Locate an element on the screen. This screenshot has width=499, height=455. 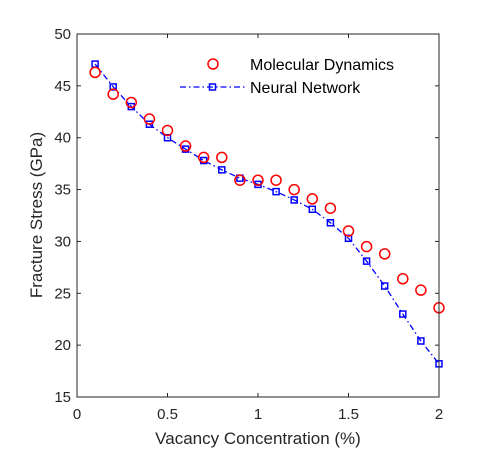
x-tick-label: 0 is located at coordinates (77, 414).